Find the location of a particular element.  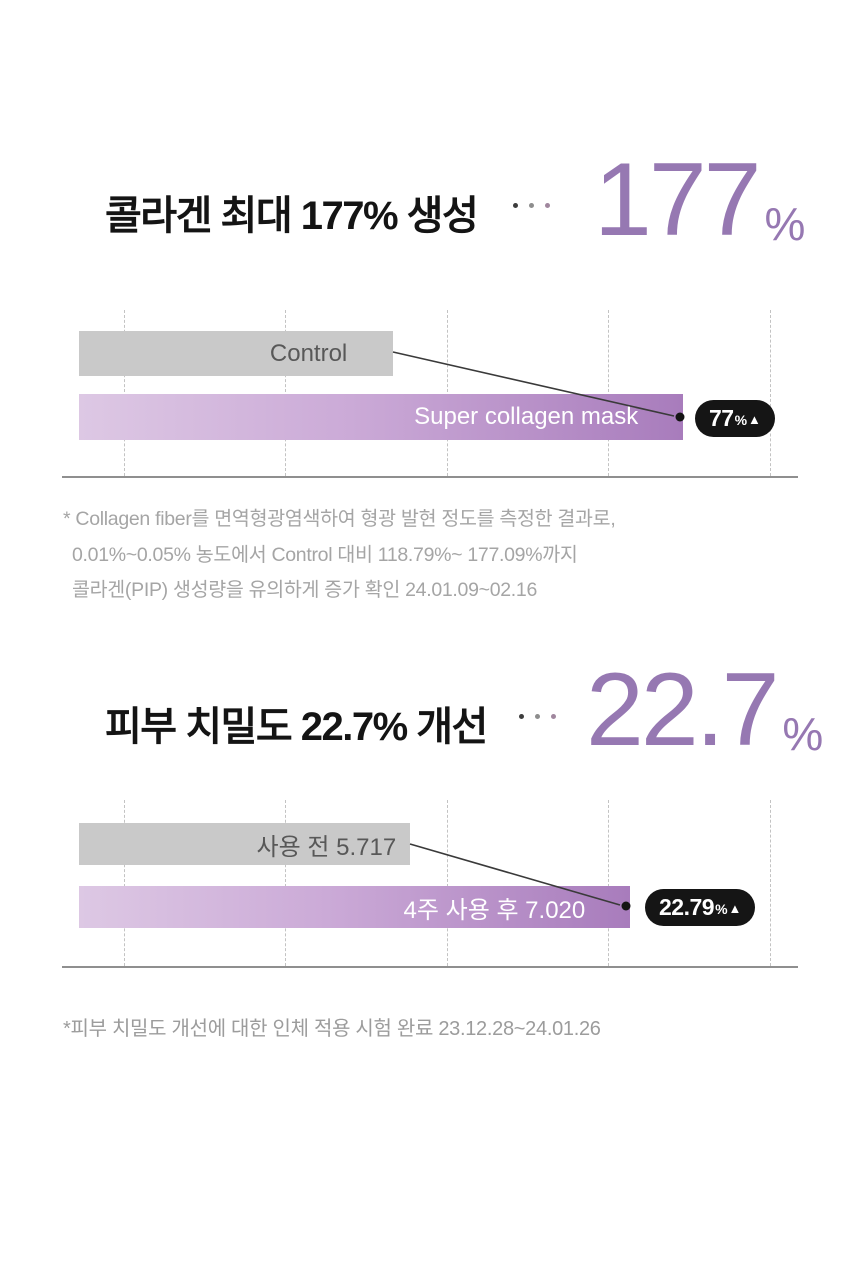

before-bar: 사용 전 5.717 is located at coordinates (245, 844).